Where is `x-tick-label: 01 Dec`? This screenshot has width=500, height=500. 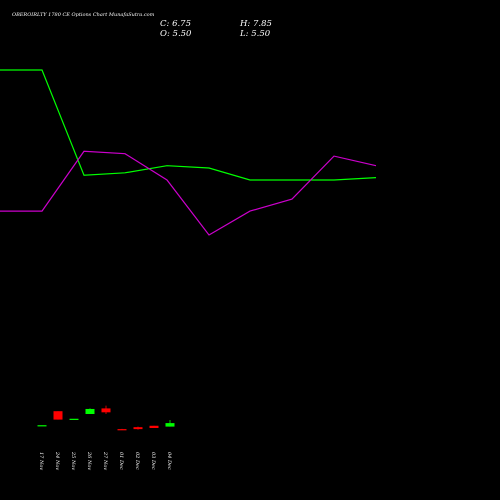
x-tick-label: 01 Dec is located at coordinates (121, 461).